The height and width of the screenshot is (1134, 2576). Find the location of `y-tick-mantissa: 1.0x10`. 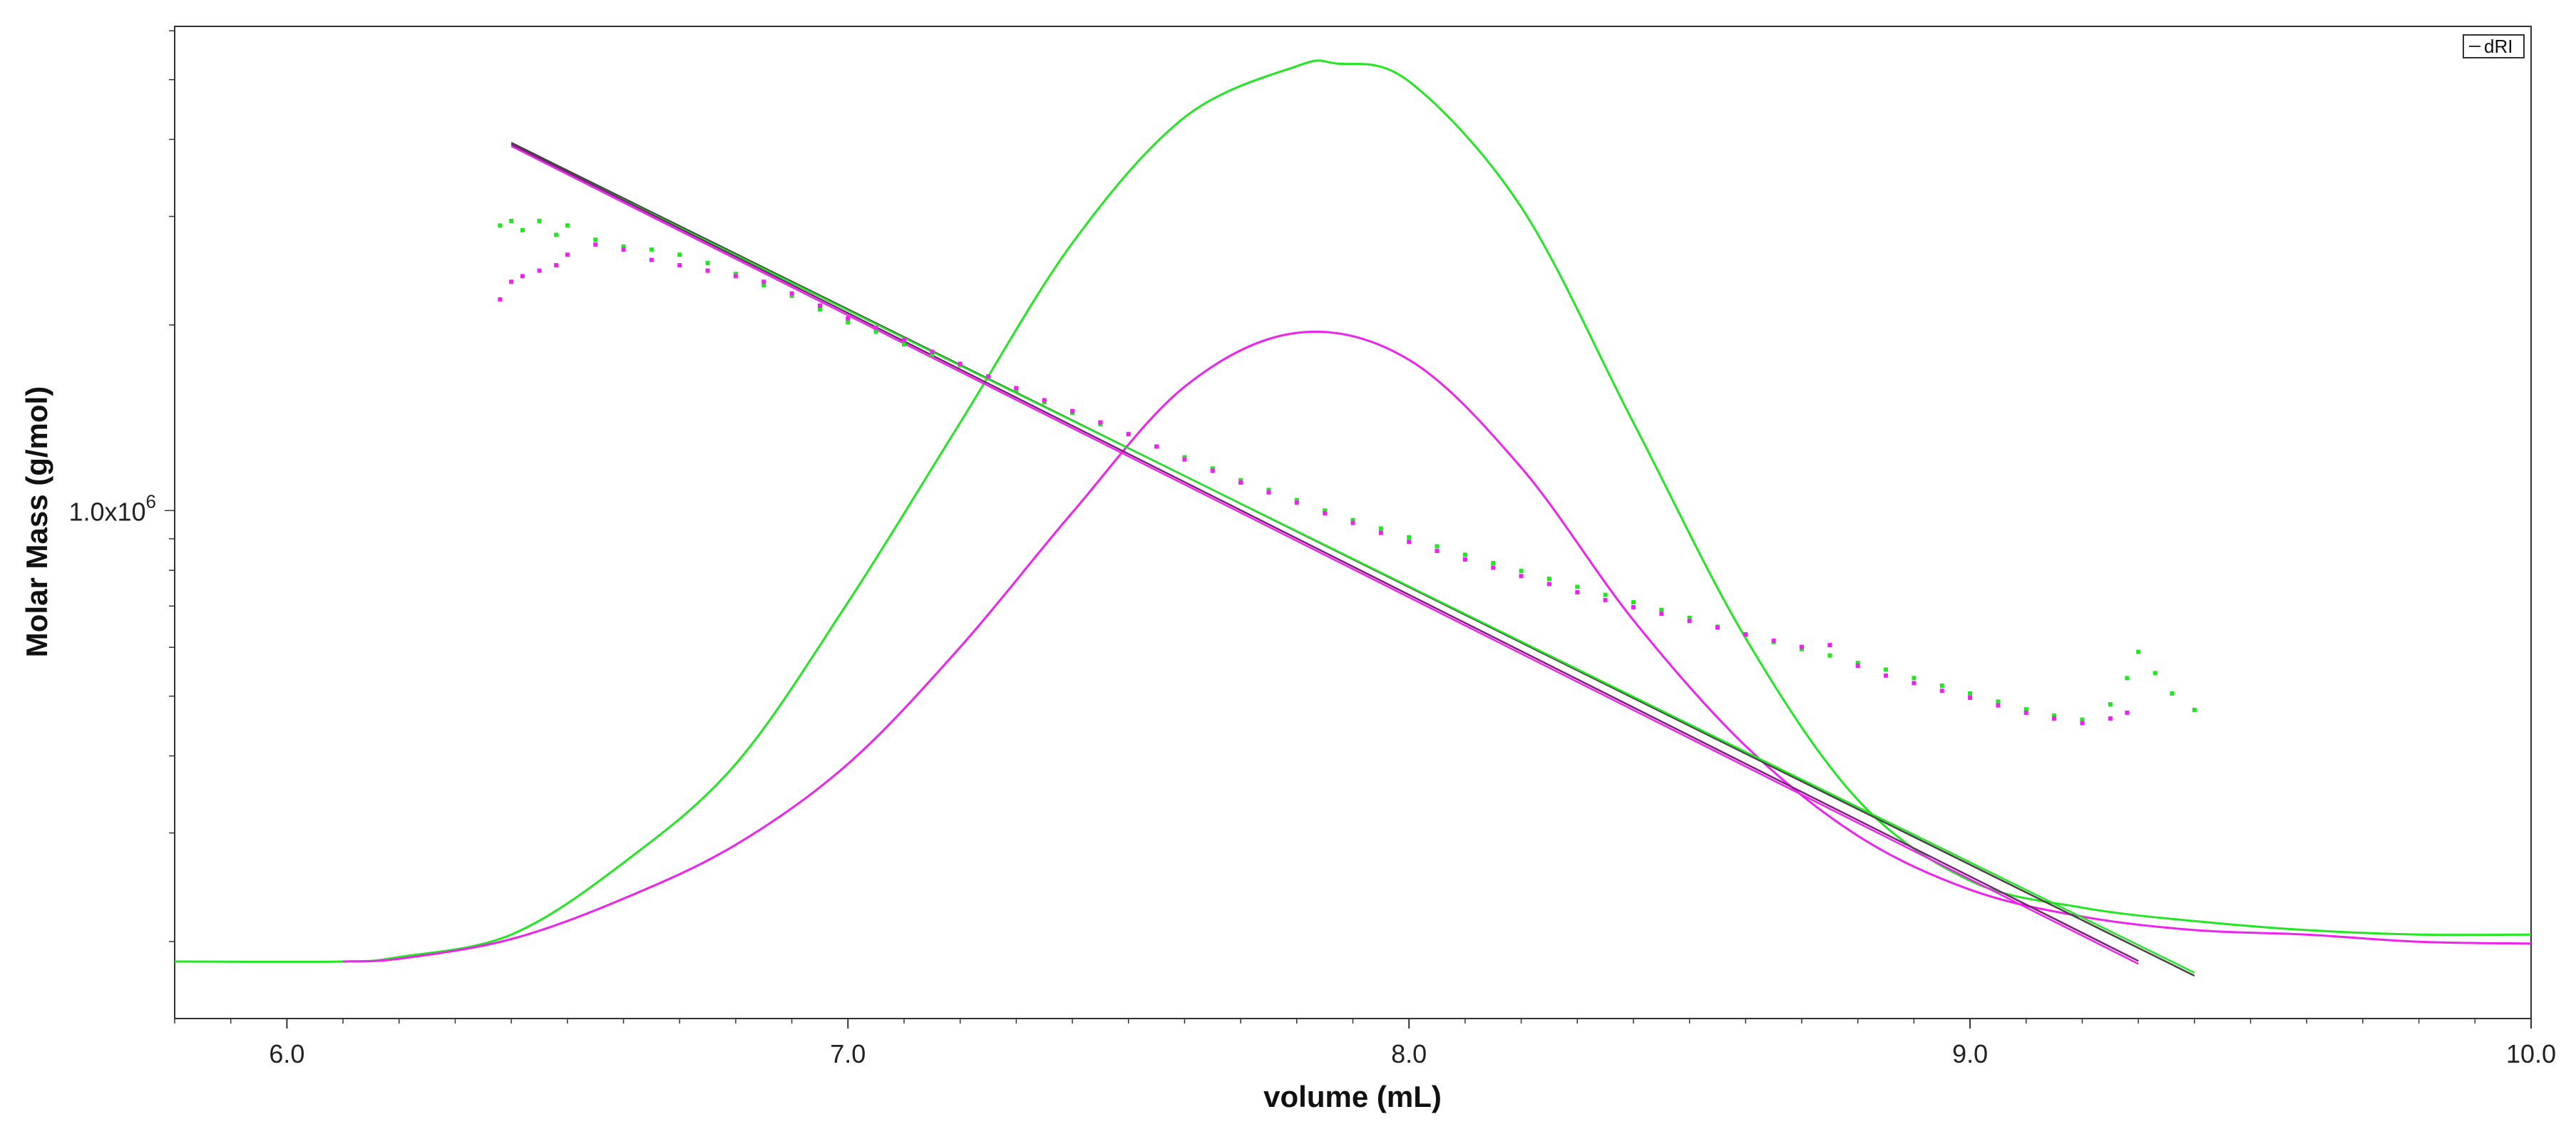

y-tick-mantissa: 1.0x10 is located at coordinates (106, 511).